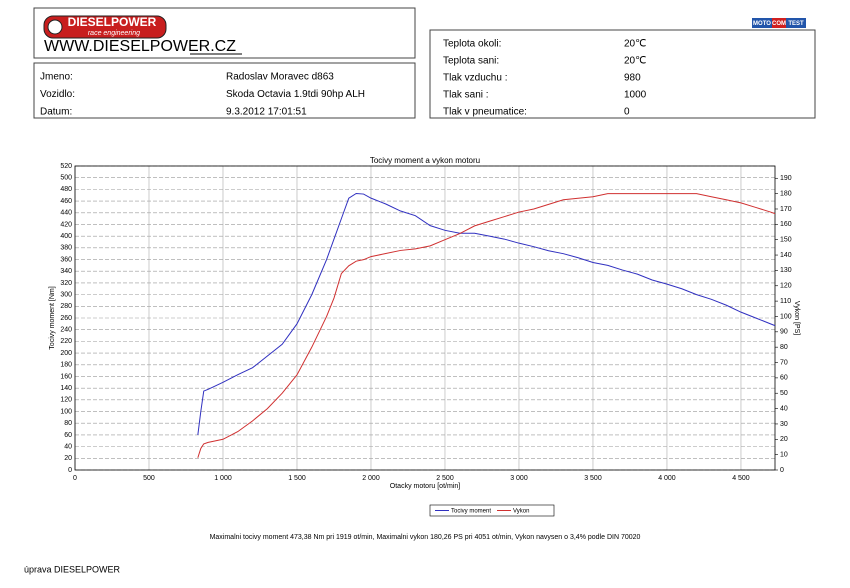 The height and width of the screenshot is (588, 850). I want to click on y2-tick-label: 140, so click(786, 255).